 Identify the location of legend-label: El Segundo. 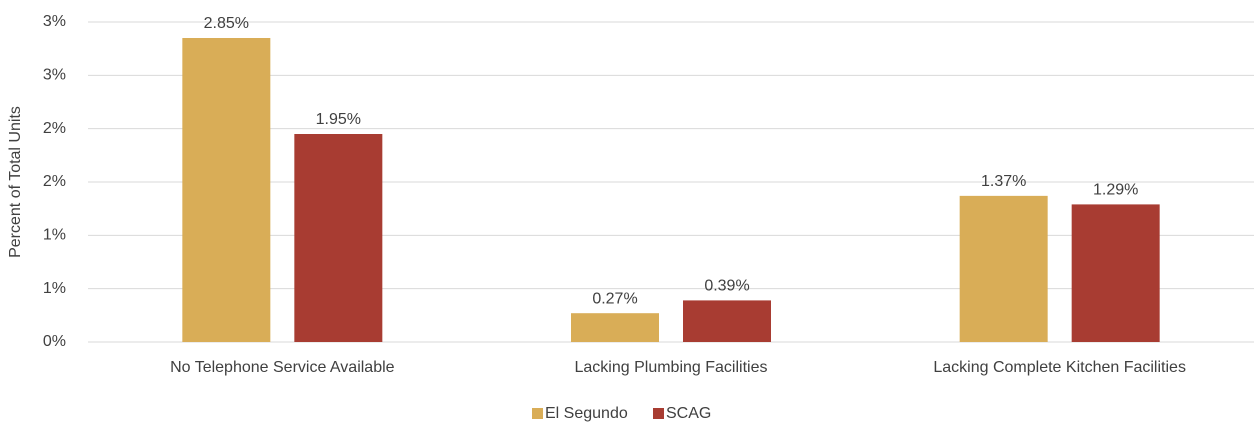
(586, 413).